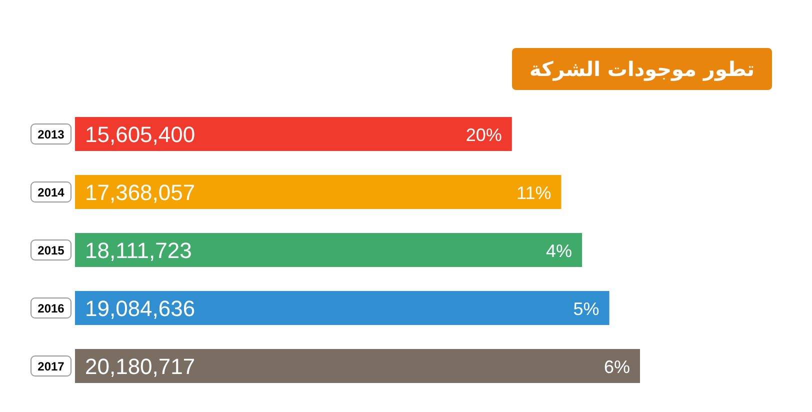  I want to click on data-label: 19,084,636, so click(140, 308).